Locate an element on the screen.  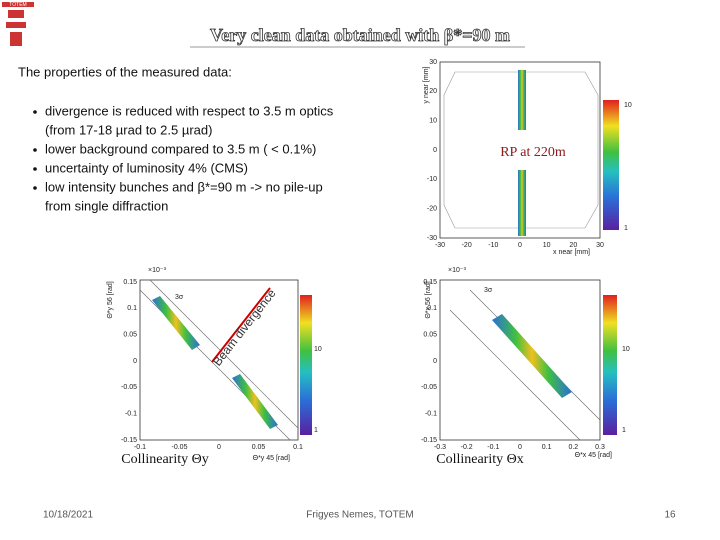
y-tick-label: -20 is located at coordinates (432, 209).